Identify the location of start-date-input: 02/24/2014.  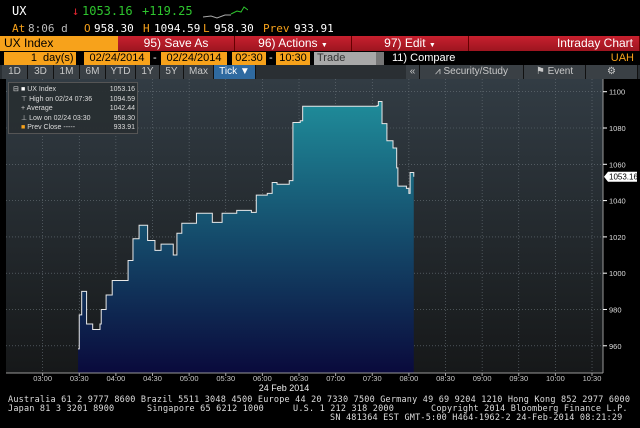
(117, 58).